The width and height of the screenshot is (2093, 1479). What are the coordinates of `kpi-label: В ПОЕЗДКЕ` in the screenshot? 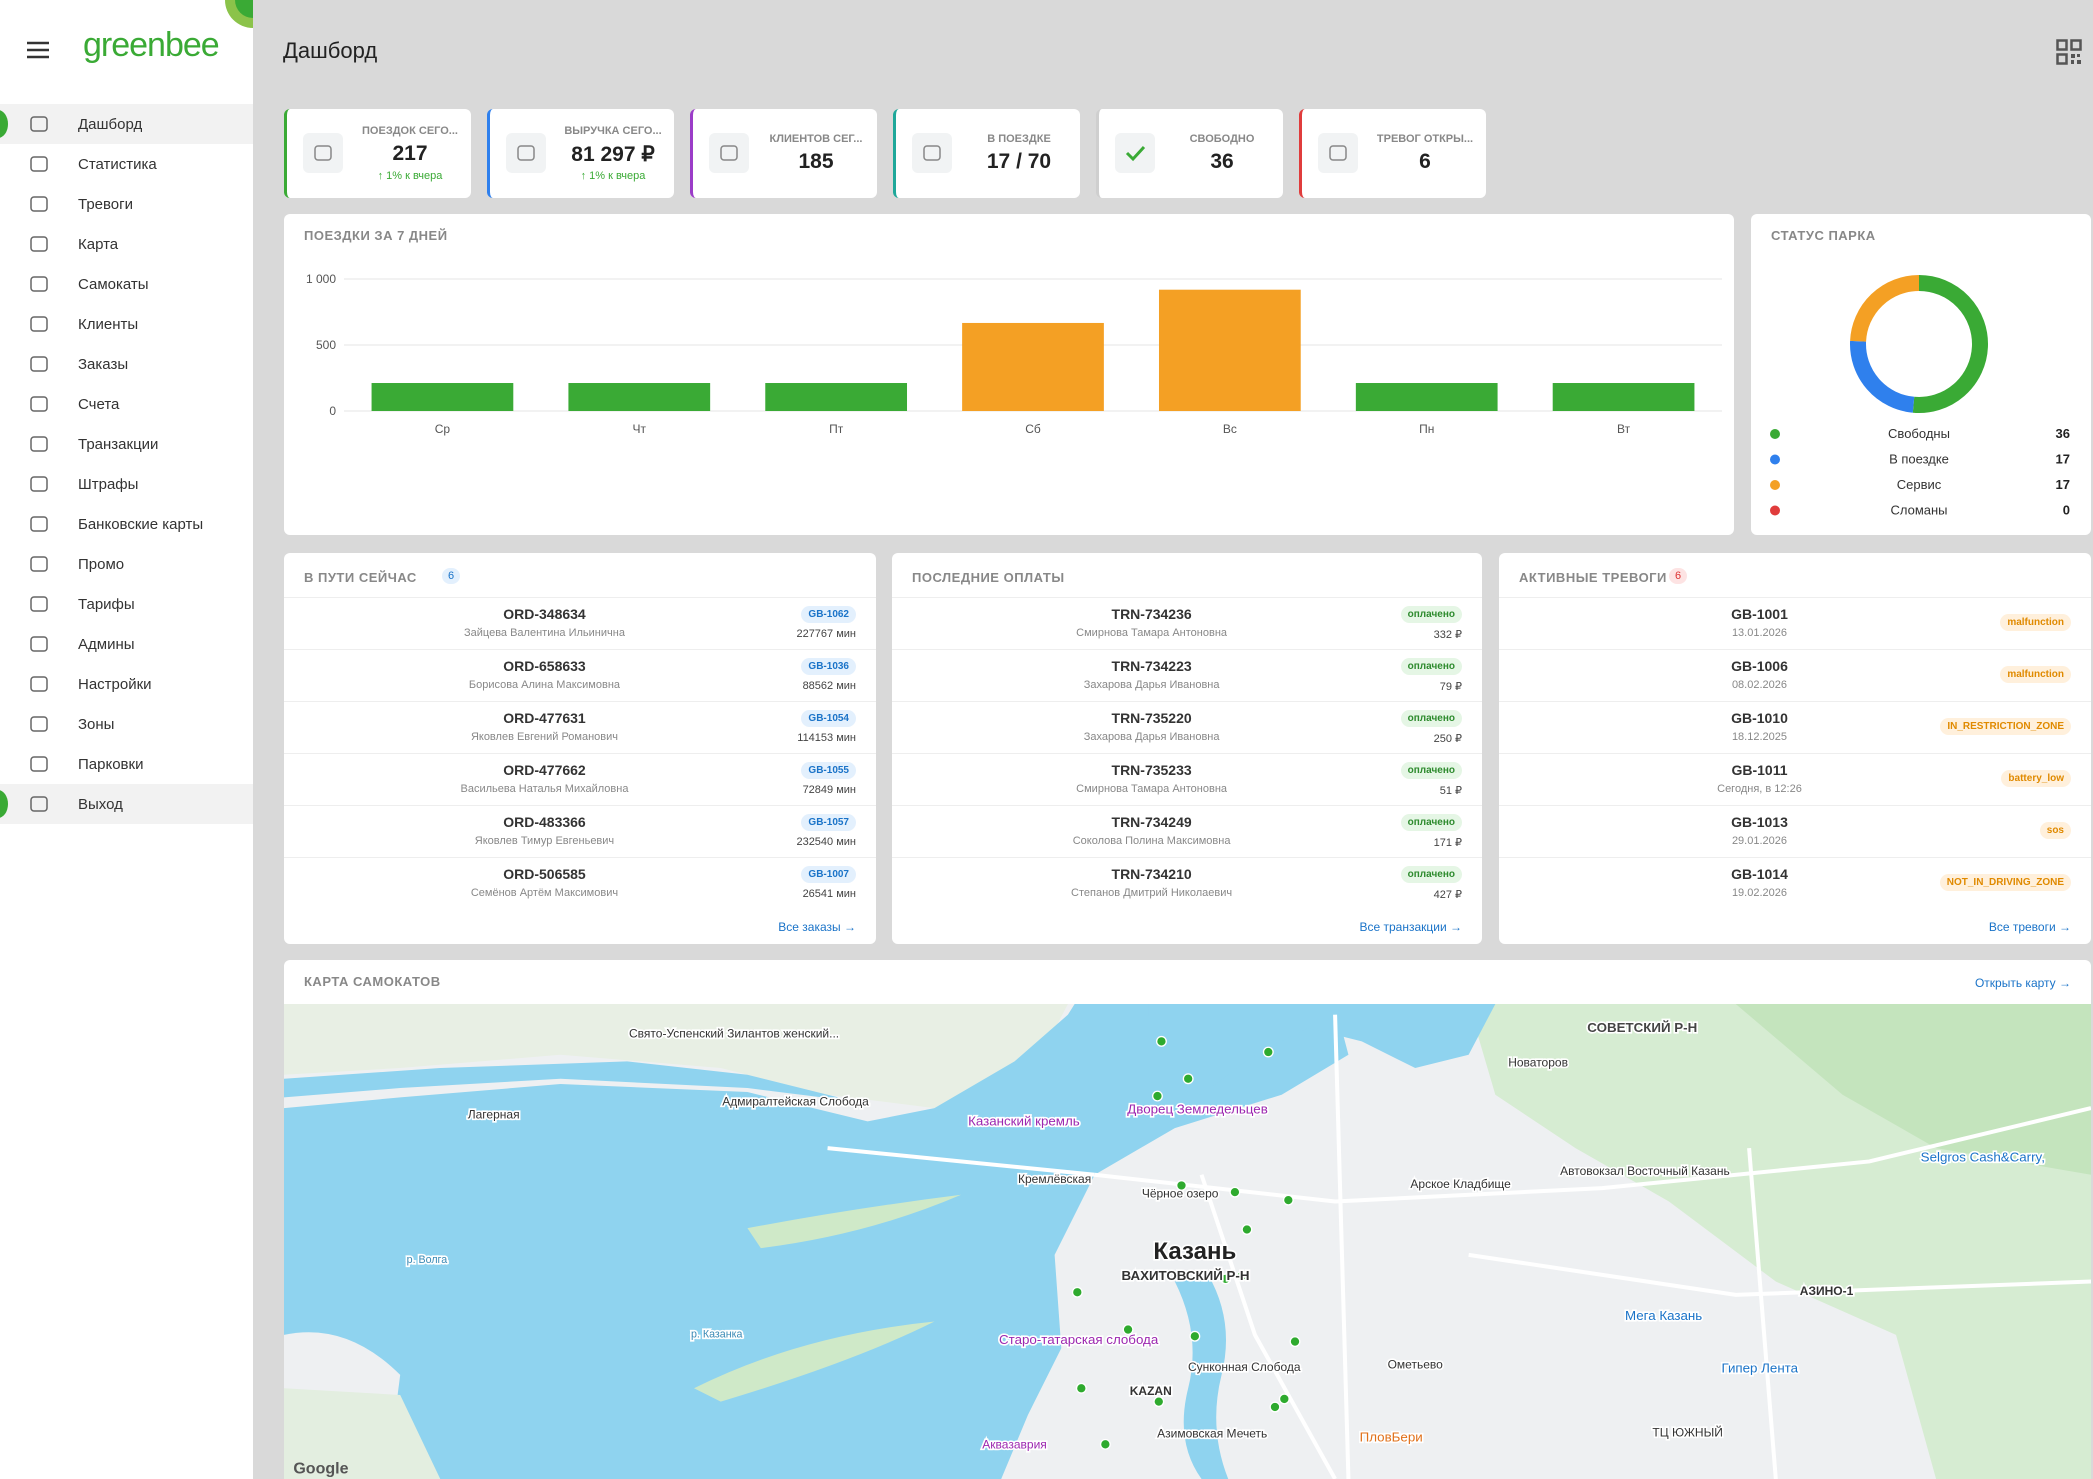 It's located at (1019, 139).